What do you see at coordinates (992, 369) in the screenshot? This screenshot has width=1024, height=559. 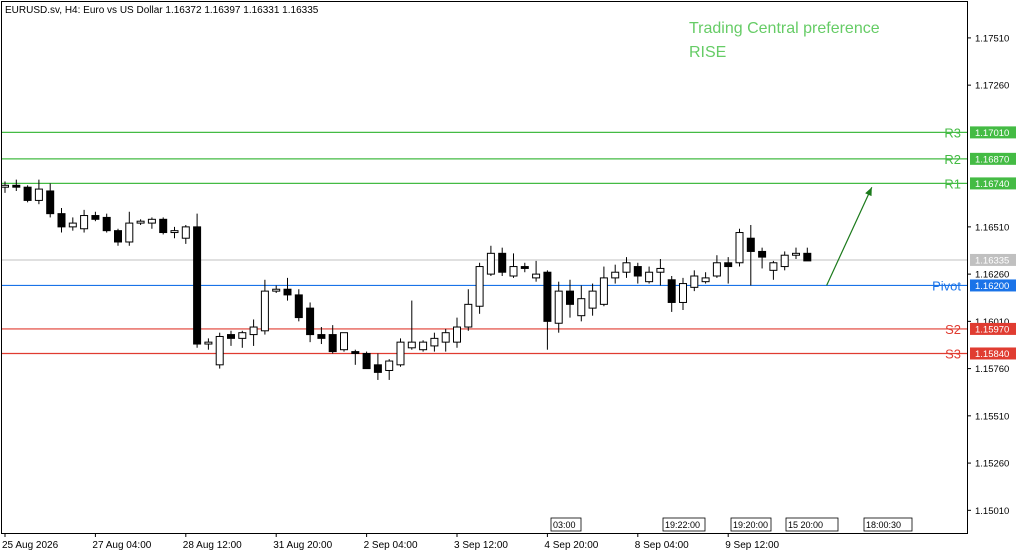 I see `y-tick-label: 1.15760` at bounding box center [992, 369].